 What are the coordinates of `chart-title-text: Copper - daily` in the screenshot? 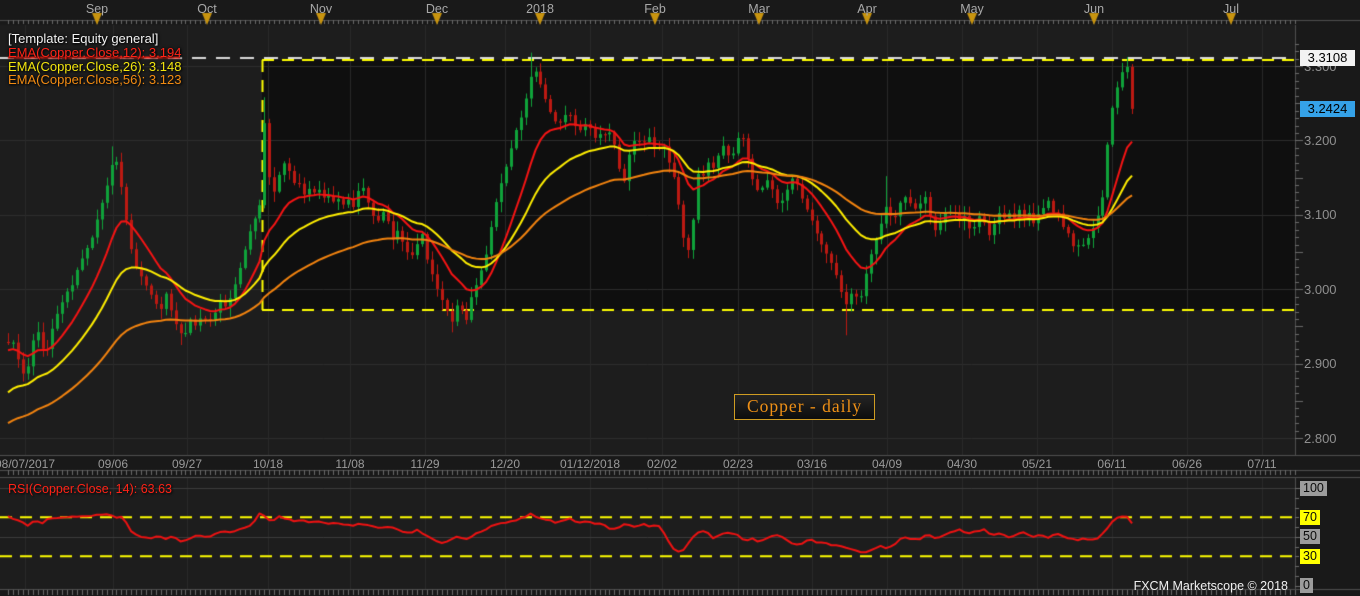 It's located at (805, 406).